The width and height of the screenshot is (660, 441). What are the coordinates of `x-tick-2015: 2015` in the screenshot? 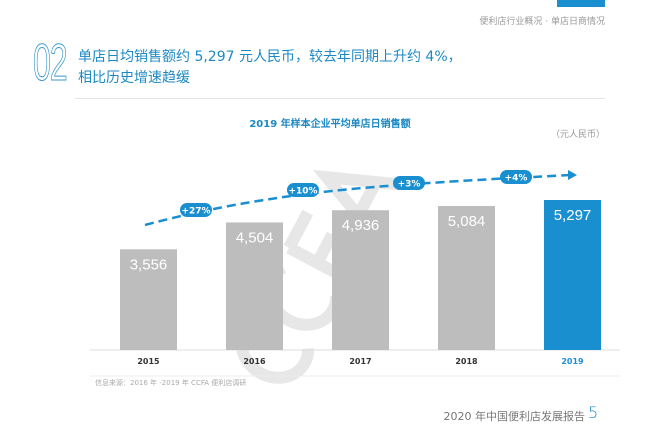 It's located at (148, 361).